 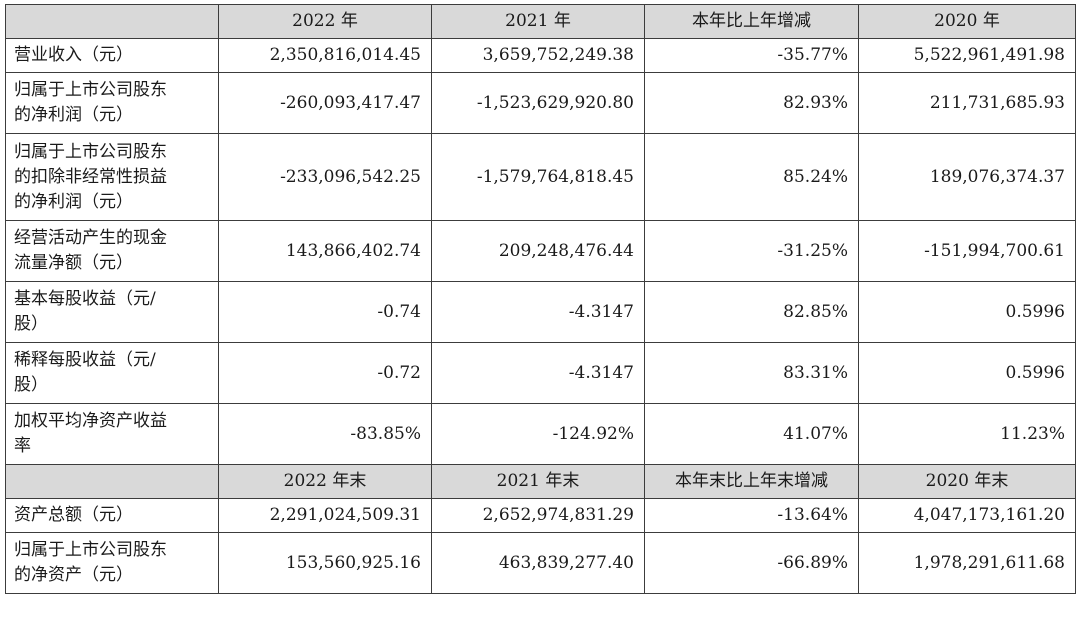 I want to click on value-2022: 143,866,402.74, so click(x=325, y=251).